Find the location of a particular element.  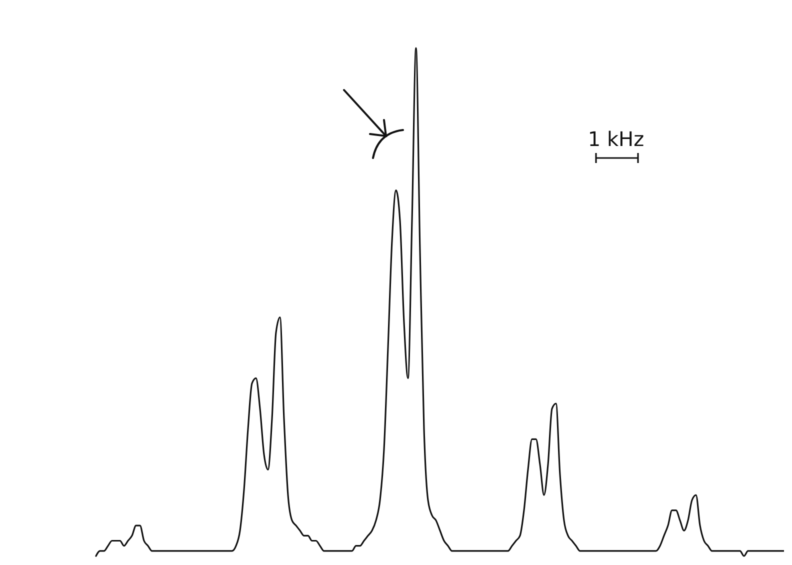

annotation: 1 kHz is located at coordinates (616, 139).